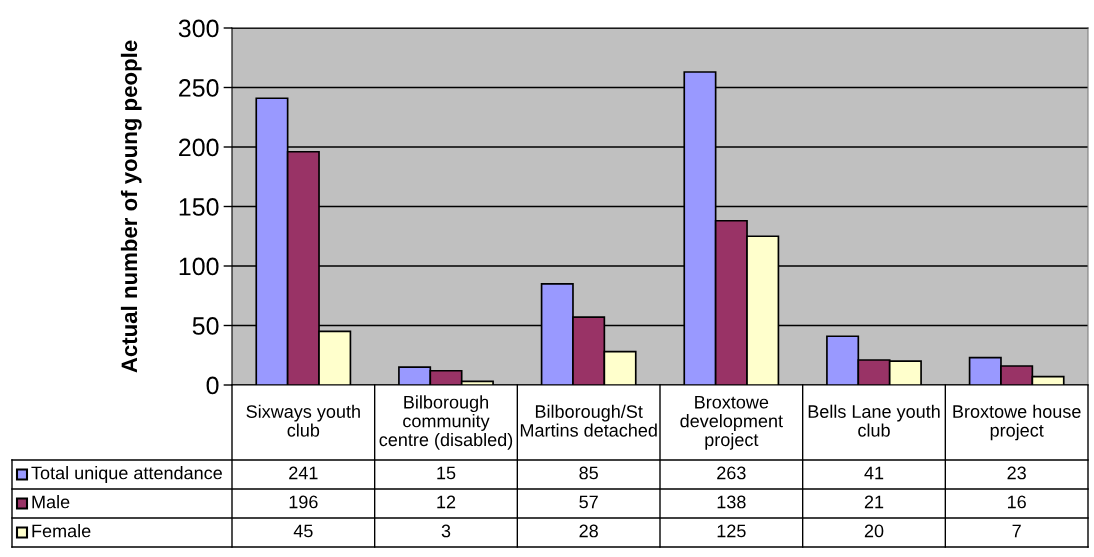 The image size is (1094, 557). Describe the element at coordinates (446, 473) in the screenshot. I see `data-label: 15` at that location.